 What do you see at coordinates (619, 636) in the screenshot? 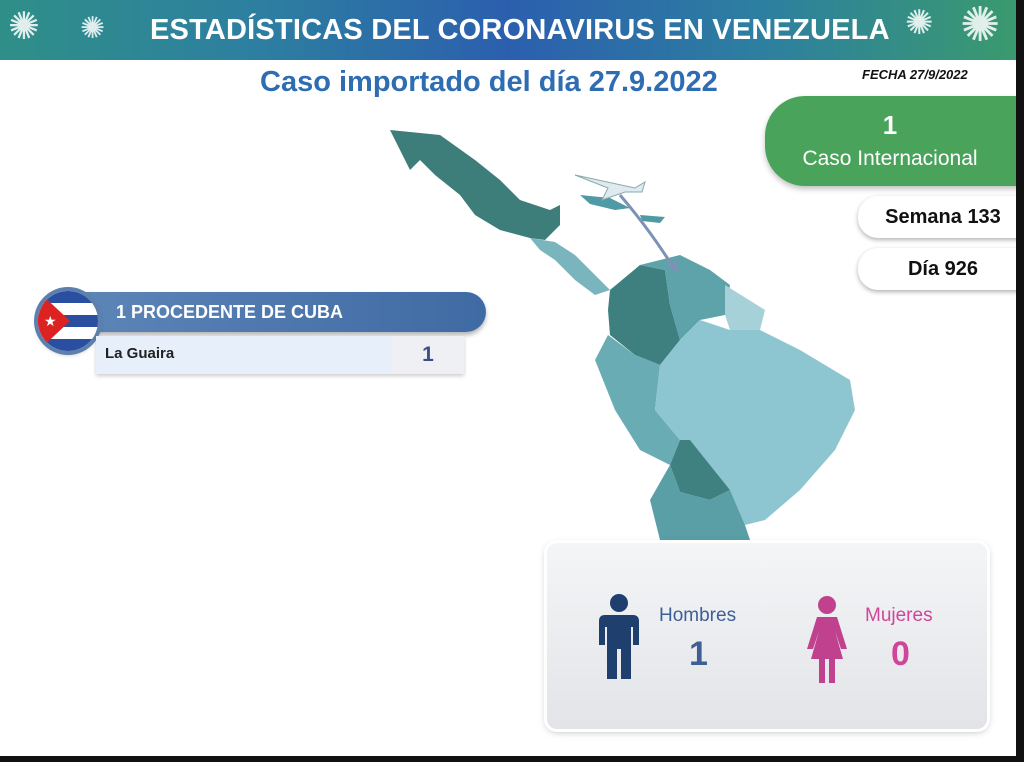
I see `man-icon` at bounding box center [619, 636].